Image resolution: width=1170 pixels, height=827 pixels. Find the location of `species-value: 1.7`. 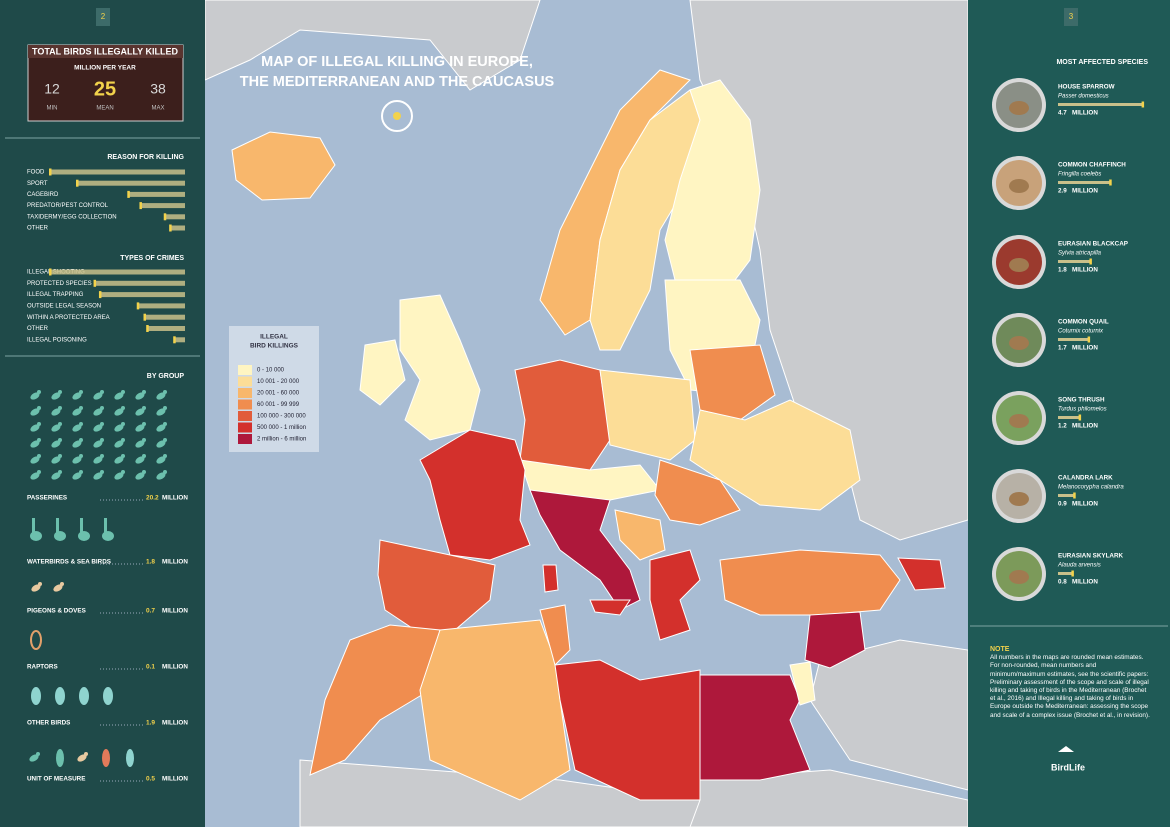

species-value: 1.7 is located at coordinates (1062, 348).